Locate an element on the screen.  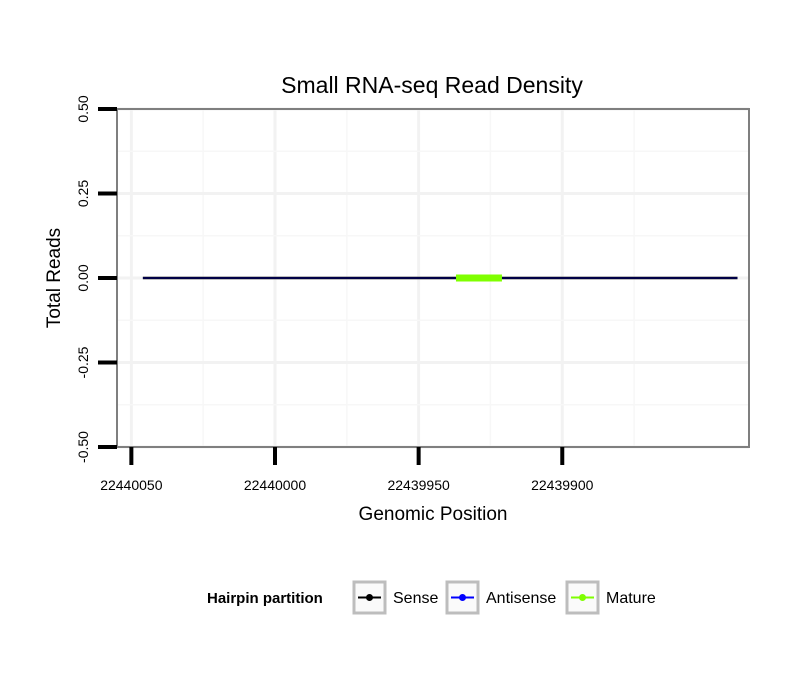
x-tick-label: 22439950 is located at coordinates (418, 485).